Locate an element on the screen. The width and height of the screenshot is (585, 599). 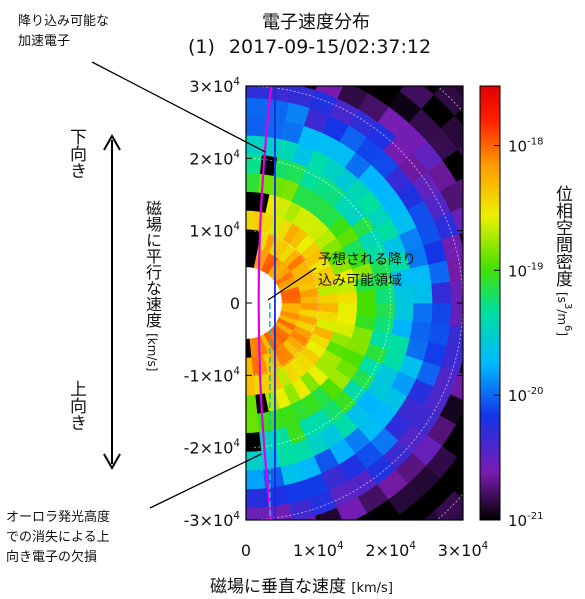
colorbar: 10-18 10-19 10-20 10-21 is located at coordinates (511, 307).